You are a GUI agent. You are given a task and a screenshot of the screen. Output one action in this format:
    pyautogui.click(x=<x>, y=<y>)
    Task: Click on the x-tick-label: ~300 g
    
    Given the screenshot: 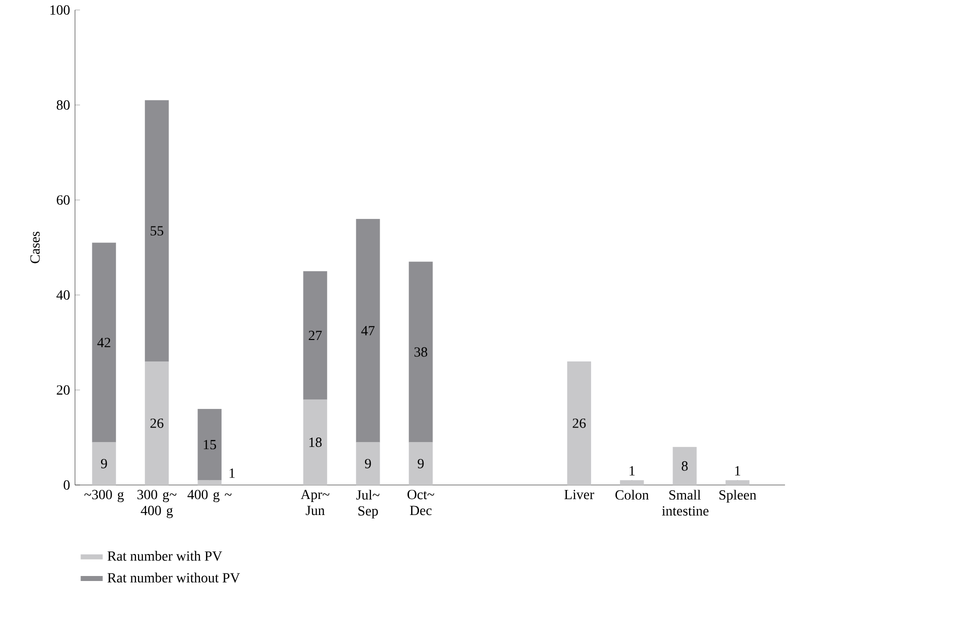 What is the action you would take?
    pyautogui.click(x=104, y=496)
    